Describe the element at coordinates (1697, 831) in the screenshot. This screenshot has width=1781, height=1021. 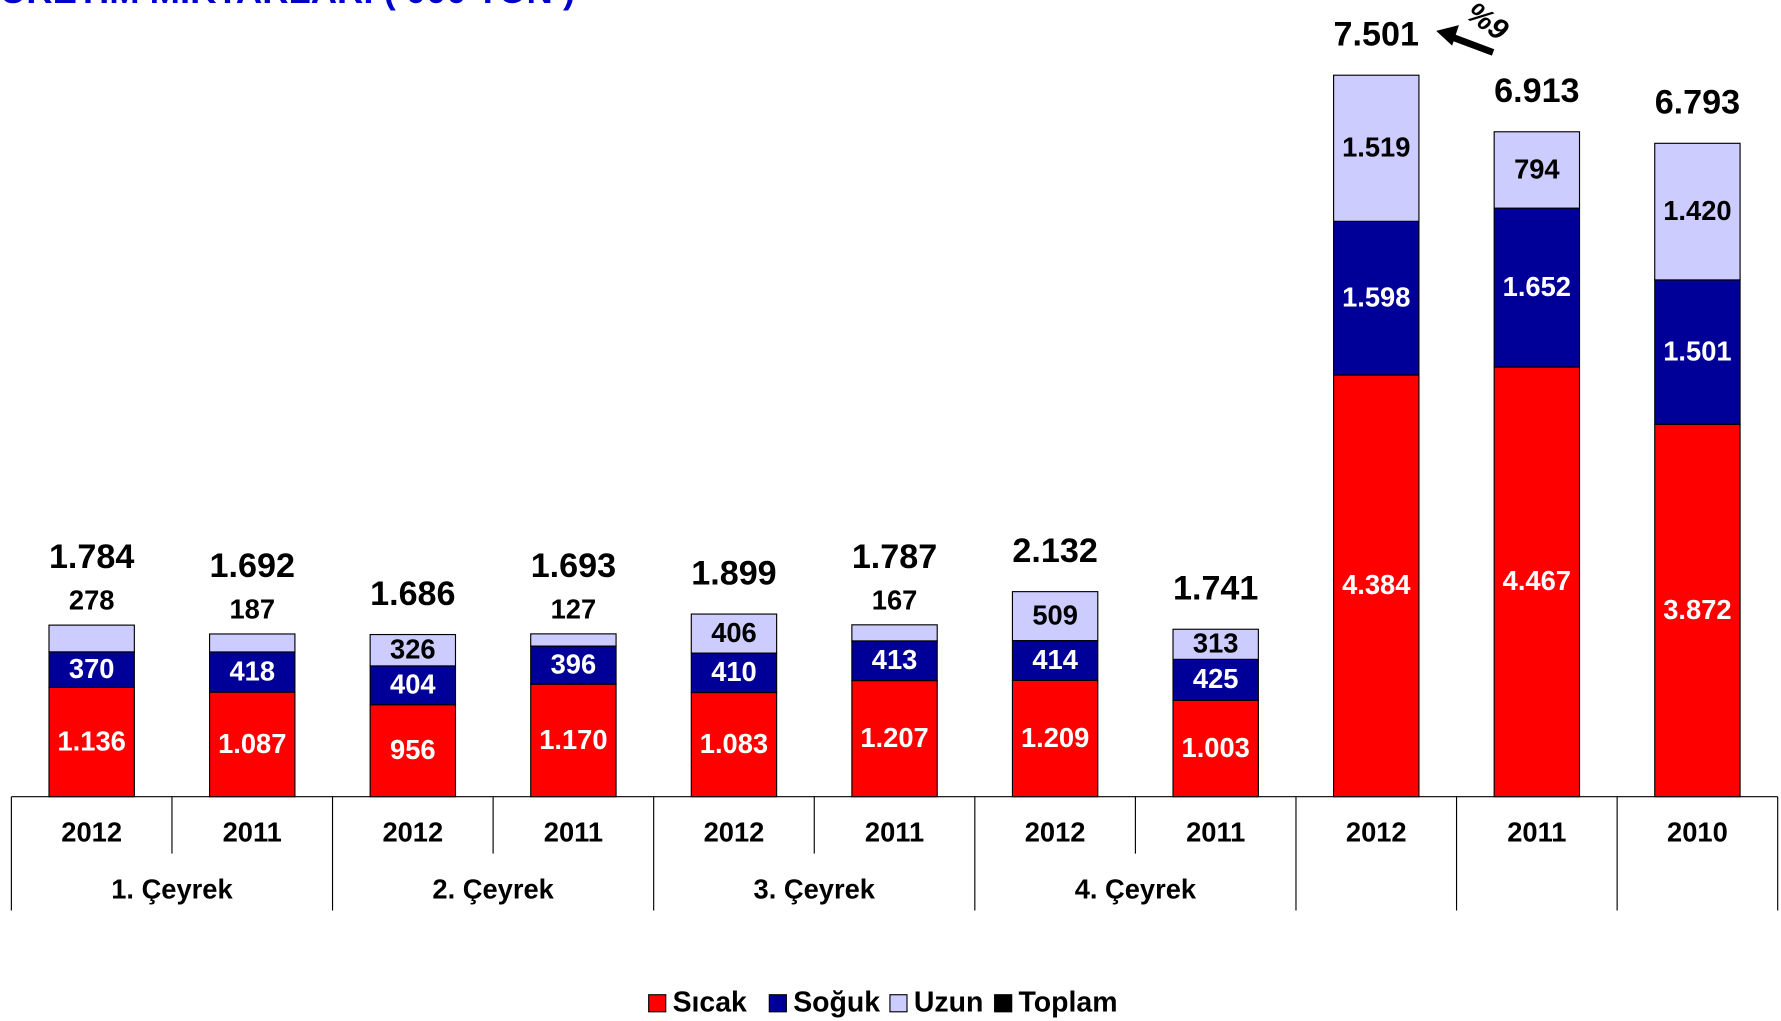
I see `x-tick-label: 2010` at that location.